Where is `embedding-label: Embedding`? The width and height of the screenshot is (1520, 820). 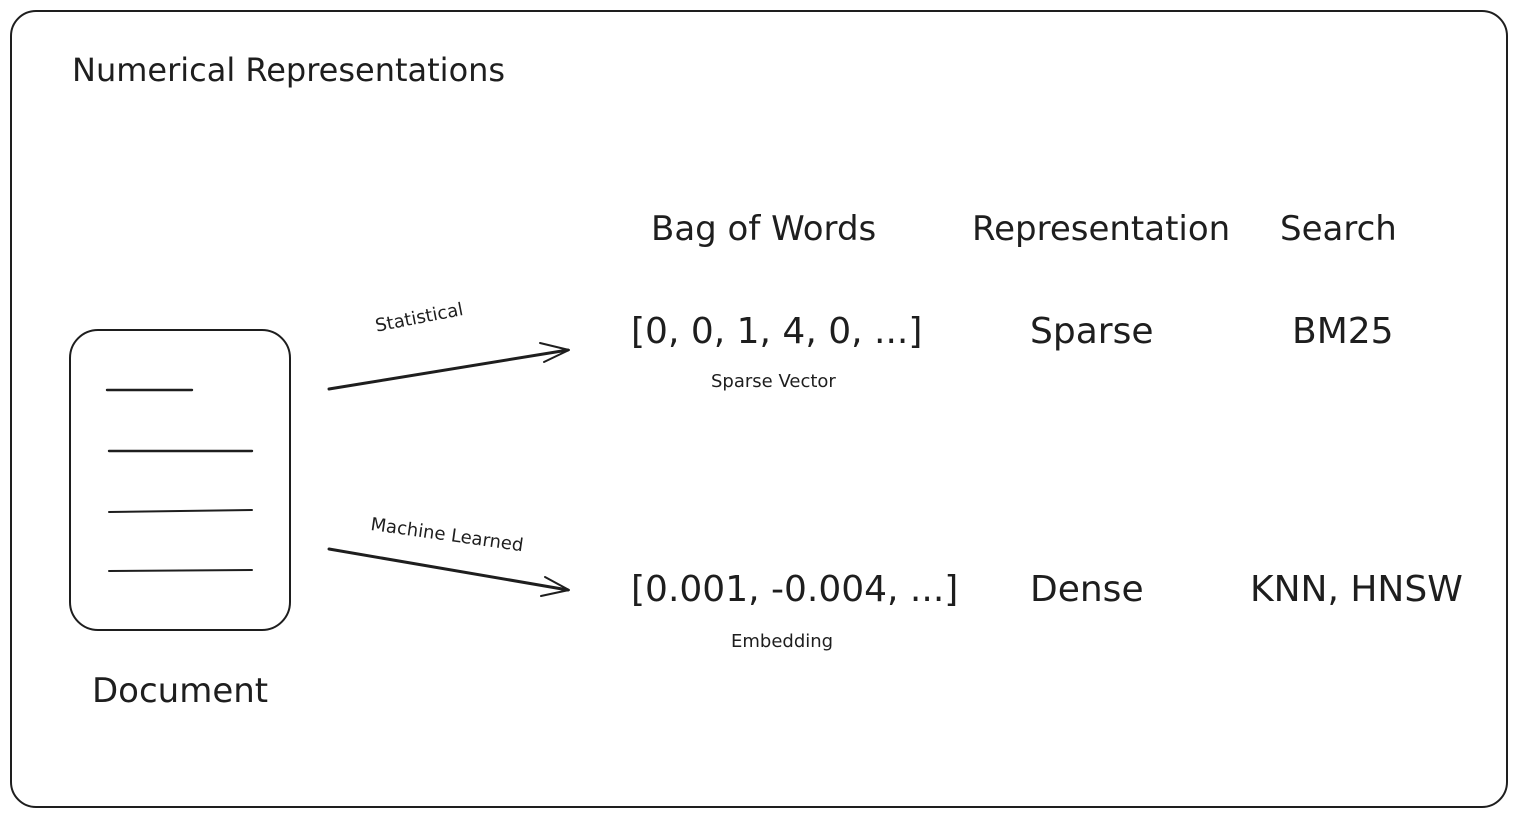 embedding-label: Embedding is located at coordinates (782, 641).